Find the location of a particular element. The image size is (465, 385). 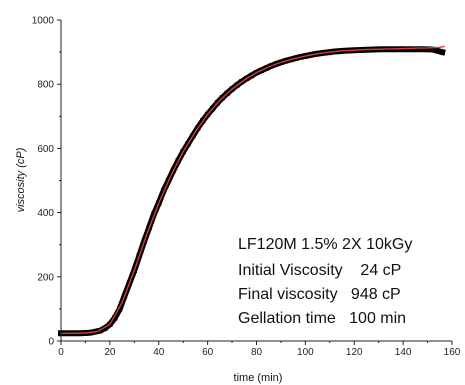

annotation-sample: LF120M 1.5% 2X 10kGy is located at coordinates (325, 244).